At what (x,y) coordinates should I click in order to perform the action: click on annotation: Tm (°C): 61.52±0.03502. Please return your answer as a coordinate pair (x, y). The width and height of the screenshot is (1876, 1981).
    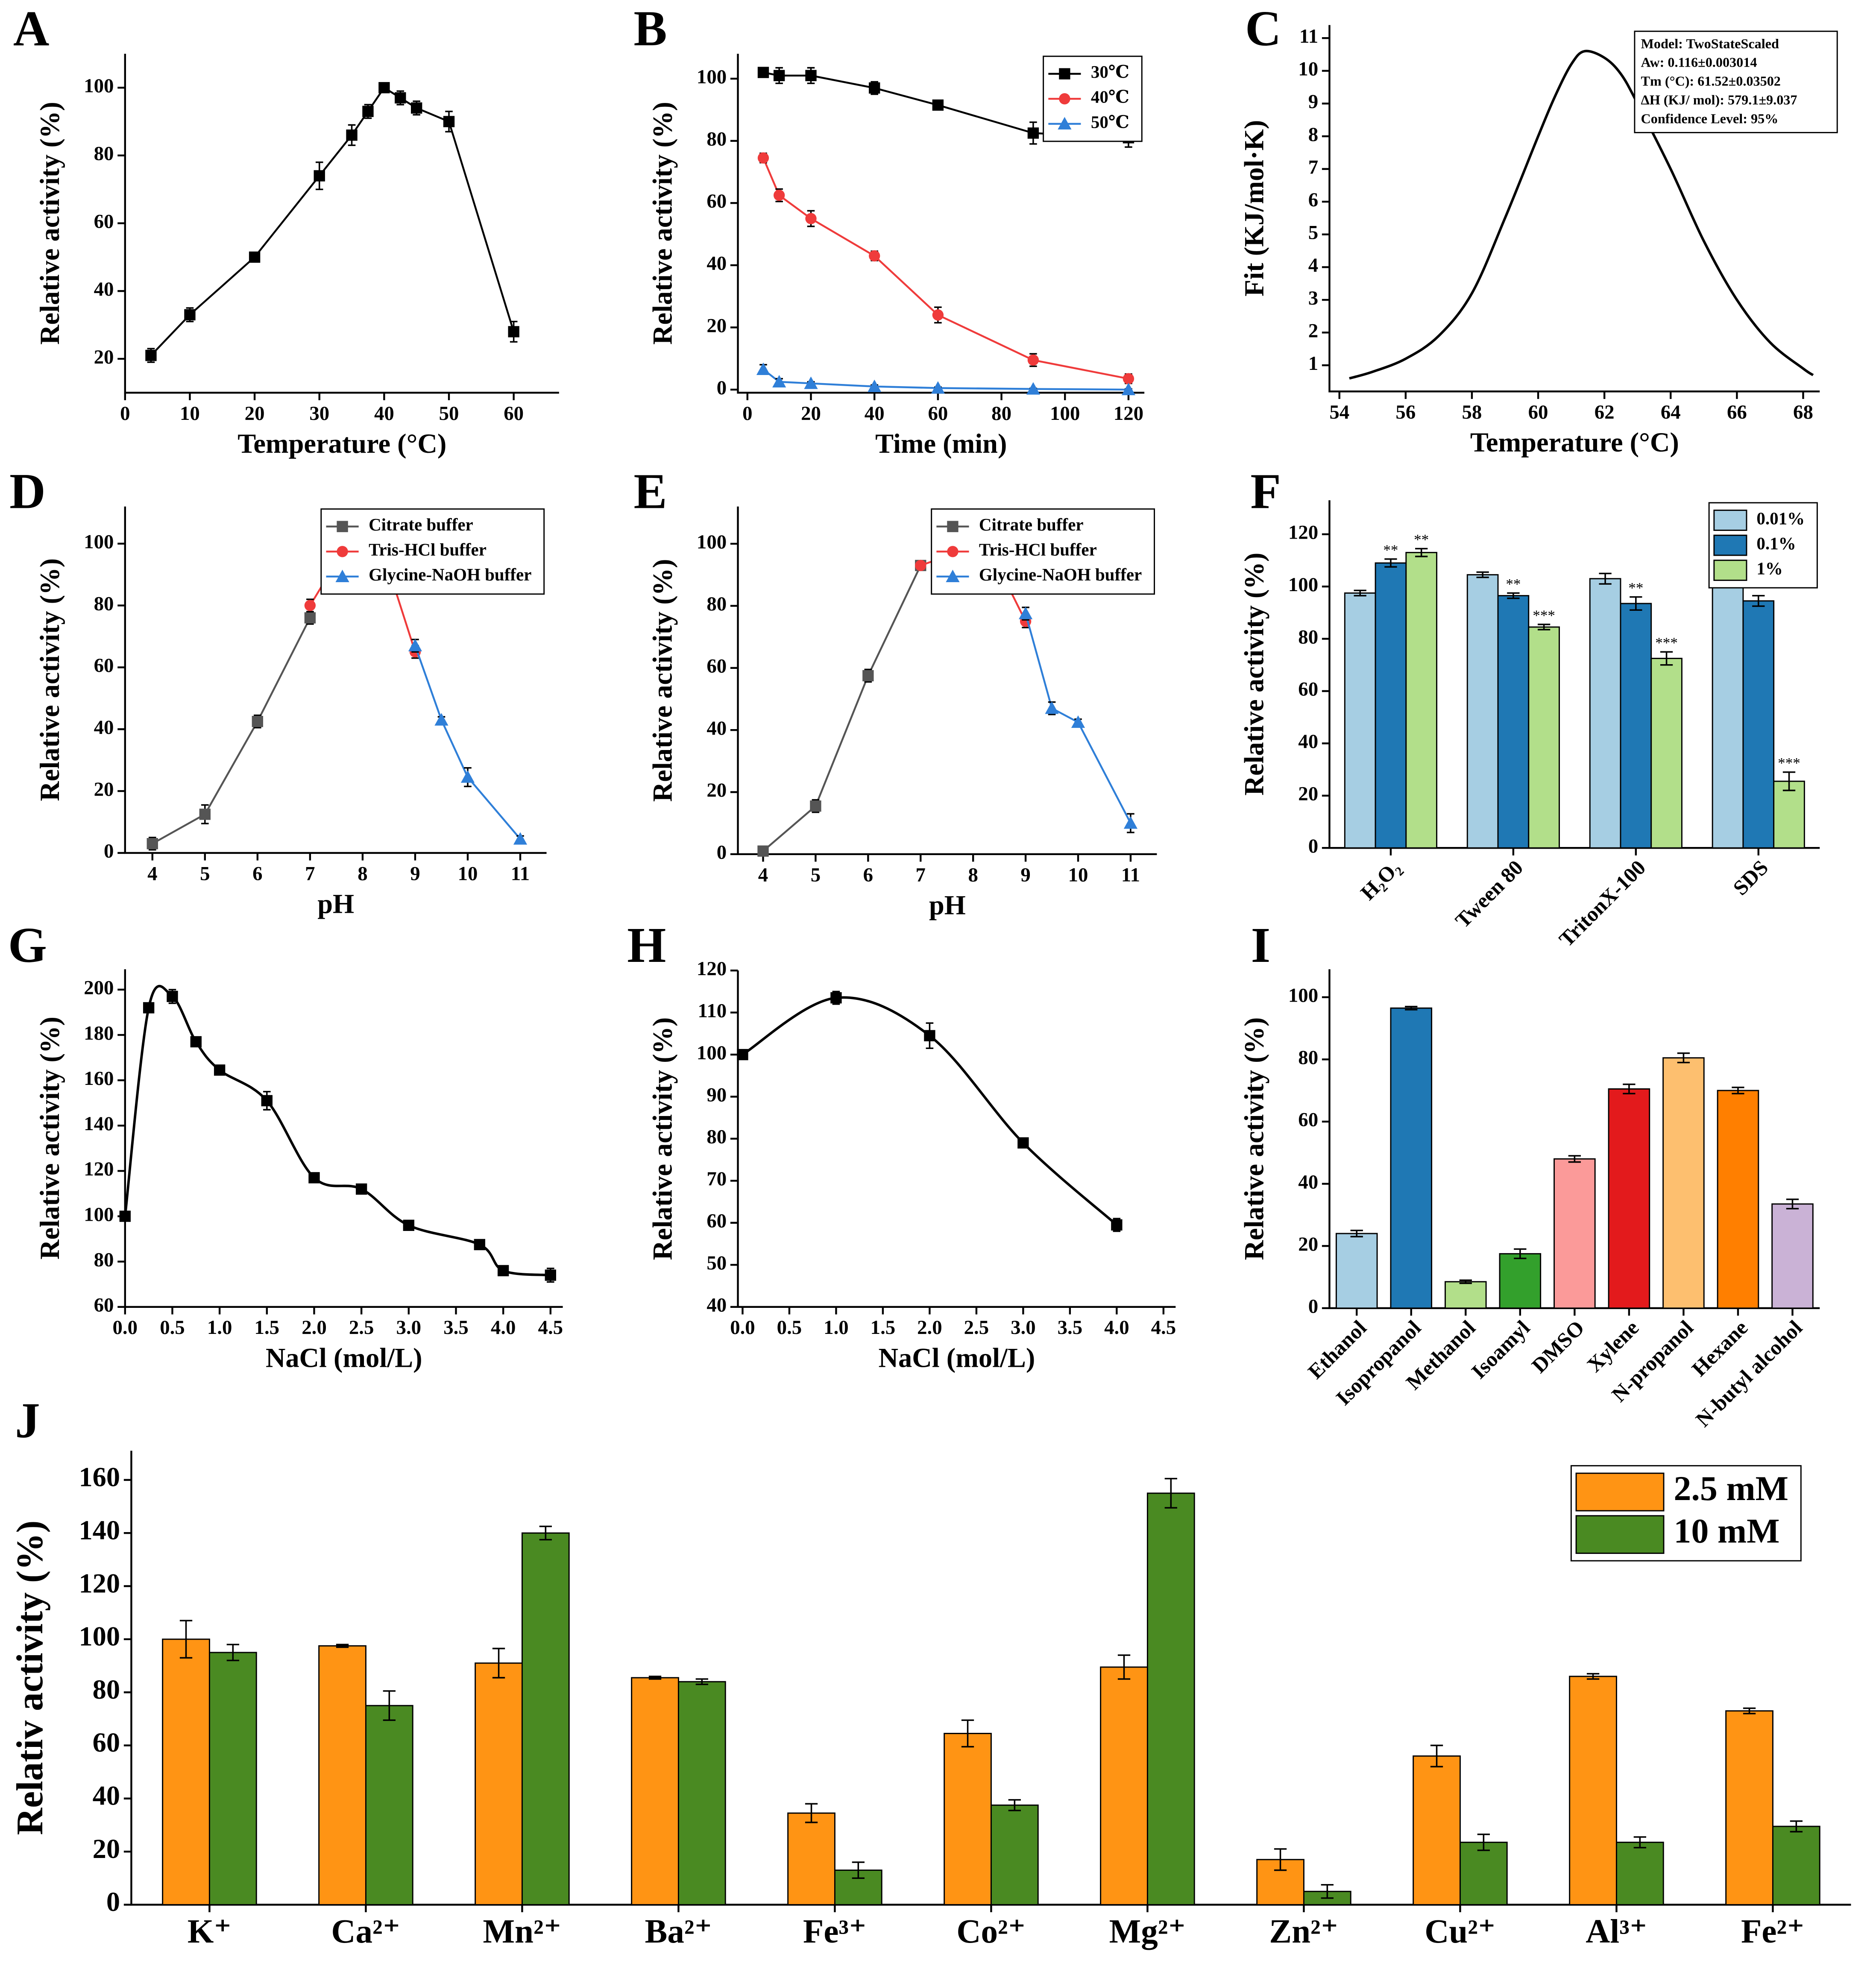
    Looking at the image, I should click on (1711, 81).